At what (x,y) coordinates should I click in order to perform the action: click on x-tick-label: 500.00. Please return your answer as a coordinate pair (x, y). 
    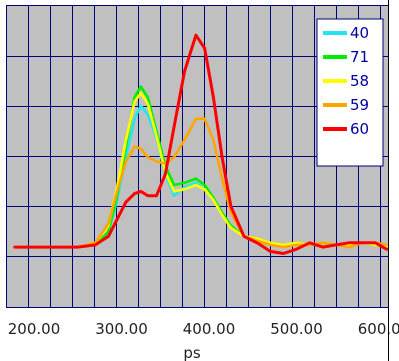
    Looking at the image, I should click on (296, 329).